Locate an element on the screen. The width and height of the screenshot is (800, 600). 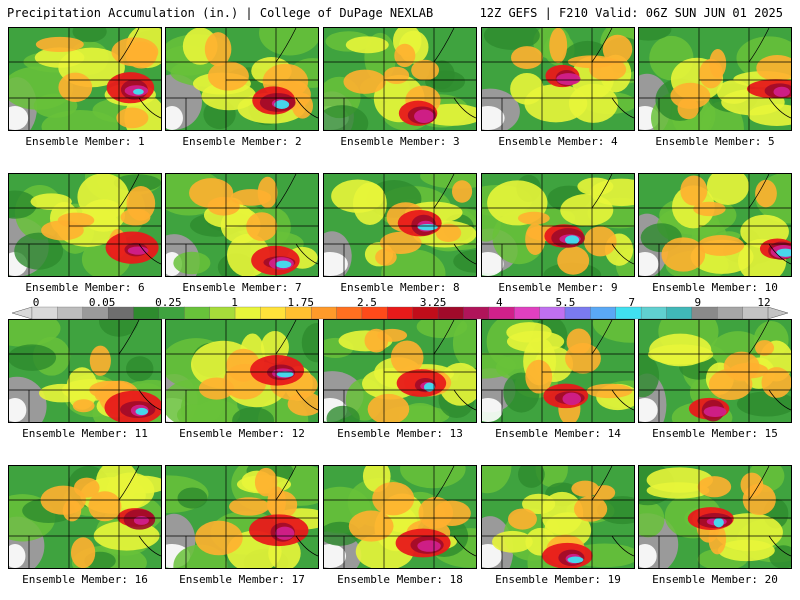
colorbar-arrow-left is located at coordinates (22, 313).